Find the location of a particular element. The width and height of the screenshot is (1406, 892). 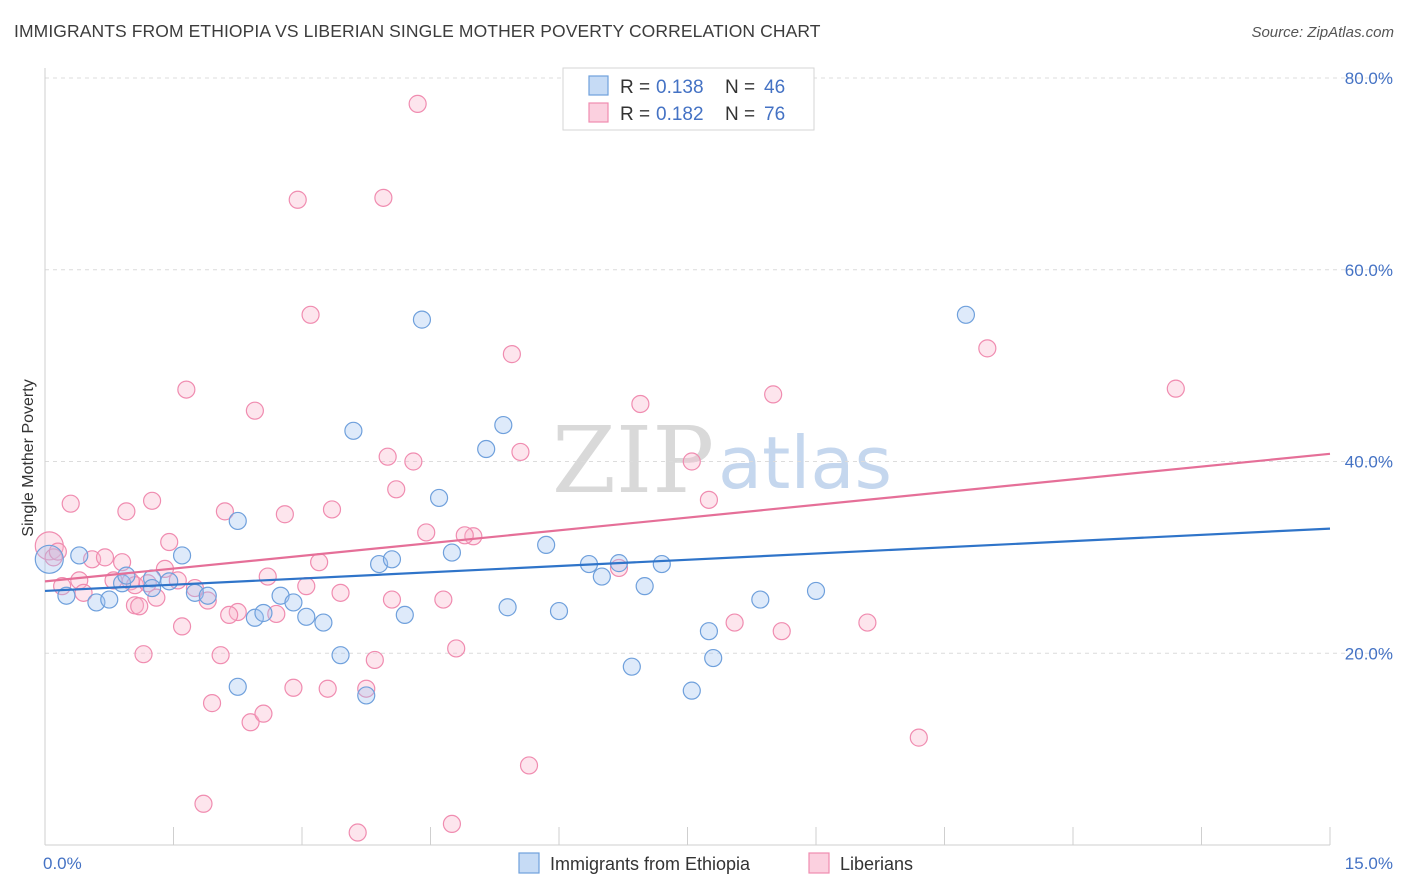

y-tick-label-2: 60.0% is located at coordinates (1369, 270).